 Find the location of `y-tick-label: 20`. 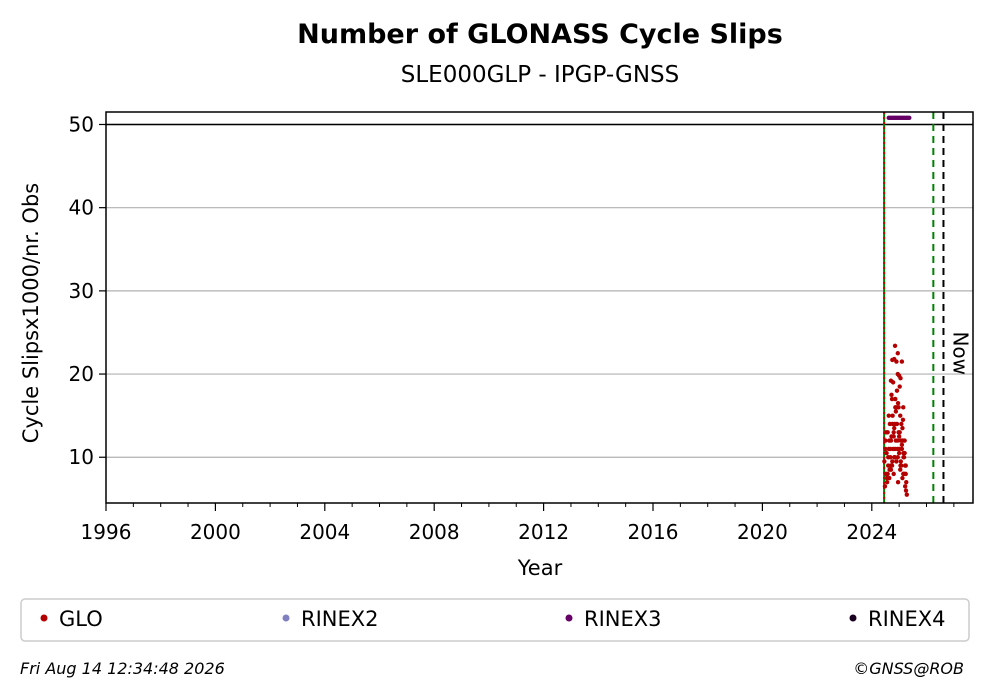

y-tick-label: 20 is located at coordinates (81, 374).